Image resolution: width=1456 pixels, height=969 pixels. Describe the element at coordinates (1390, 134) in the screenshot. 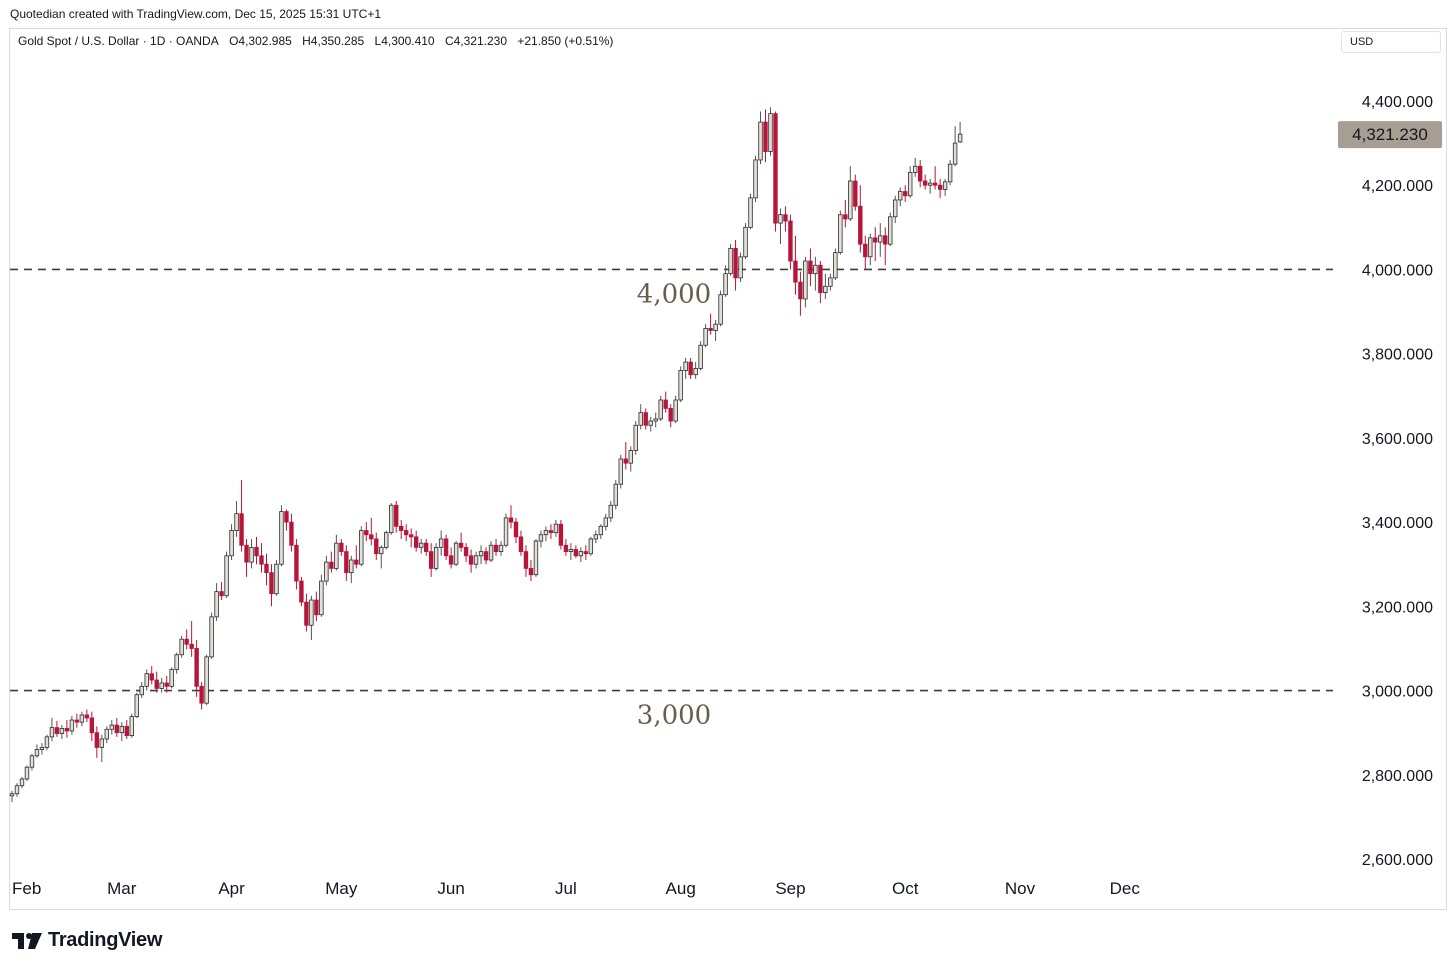

I see `last-price-label: 4,321.230` at that location.